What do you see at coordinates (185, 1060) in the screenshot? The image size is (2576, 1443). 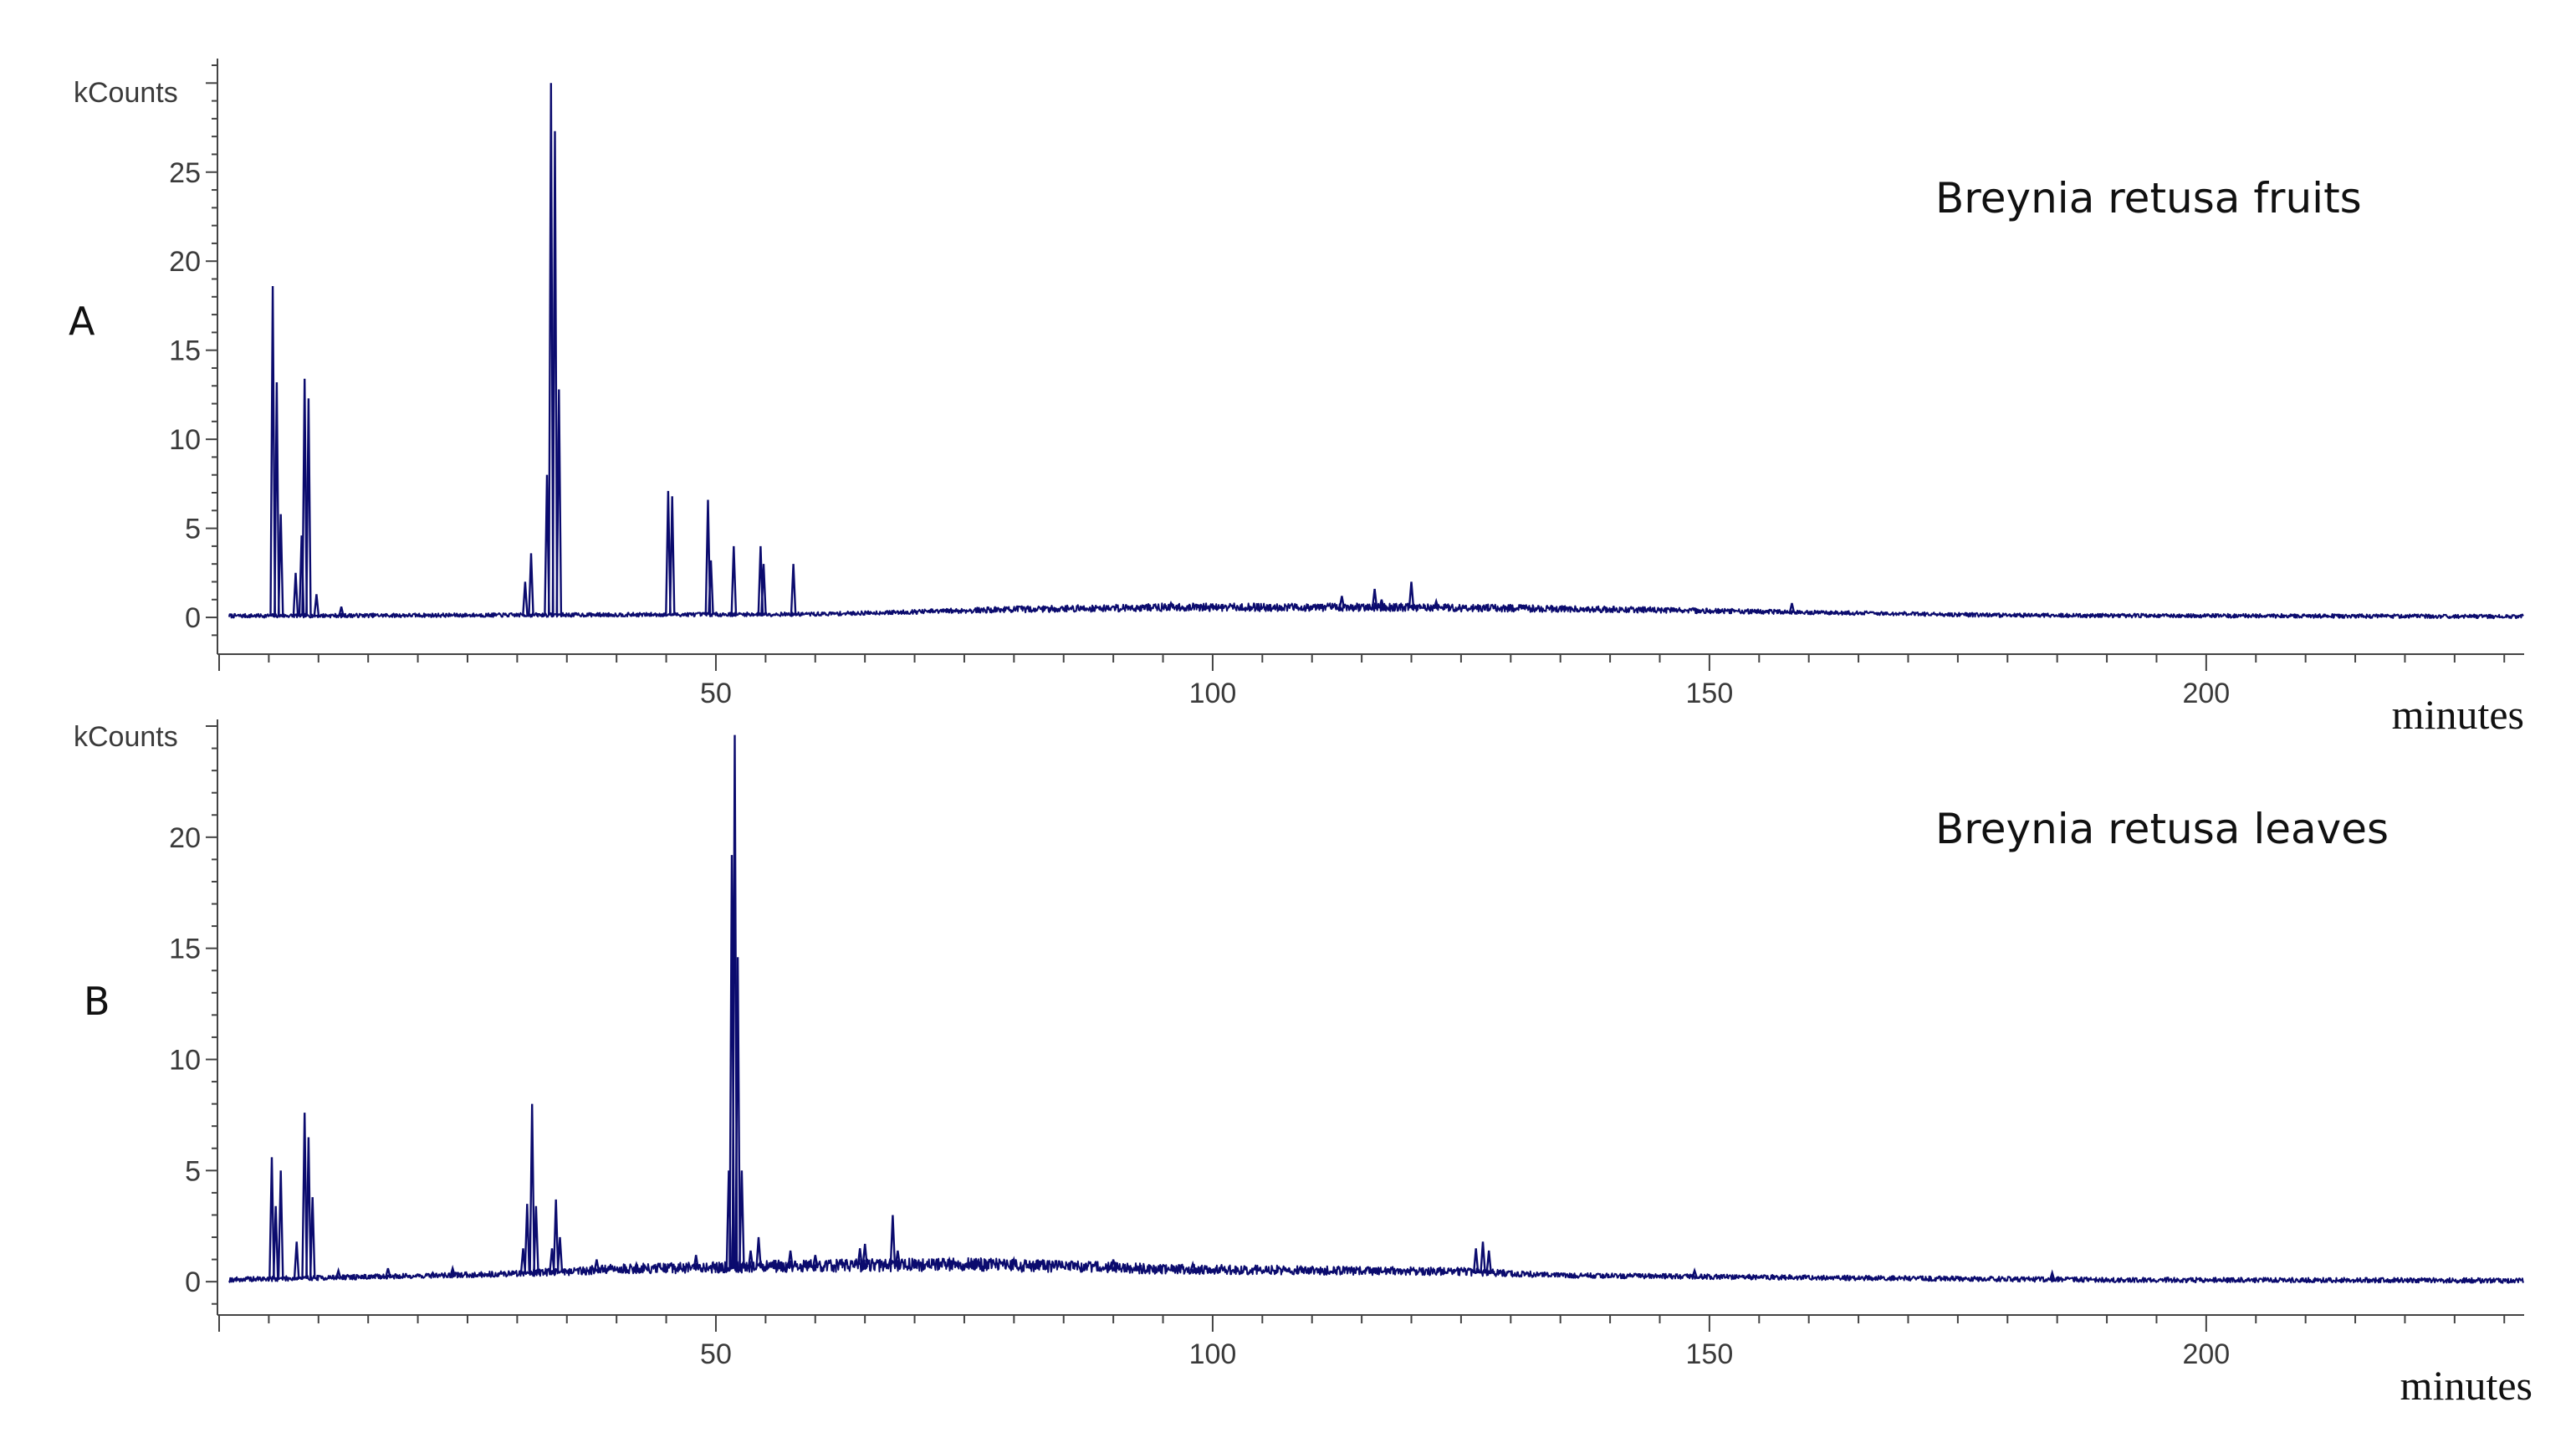 I see `panel-b-y-tick-label: 10` at bounding box center [185, 1060].